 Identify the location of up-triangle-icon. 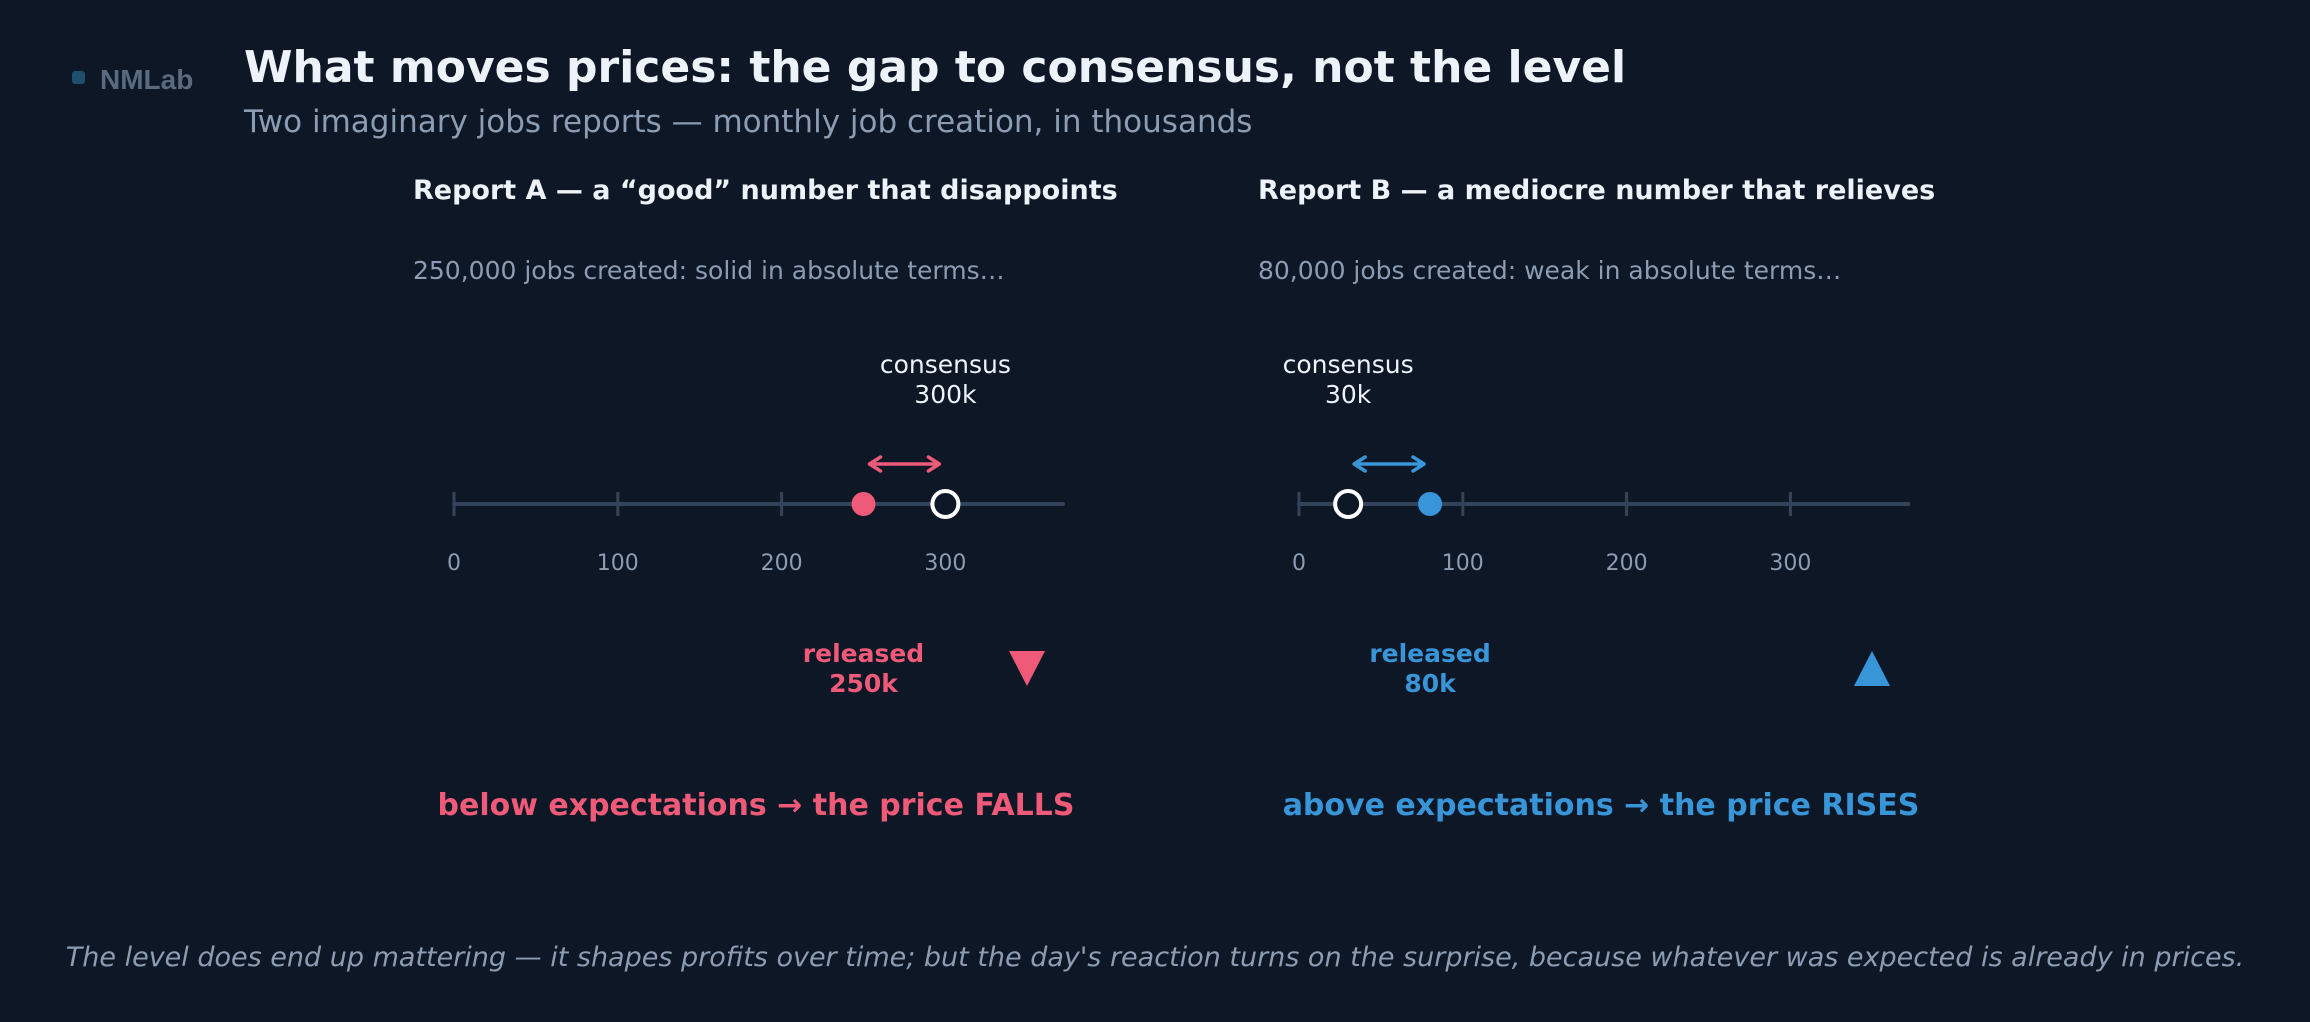
(1872, 668).